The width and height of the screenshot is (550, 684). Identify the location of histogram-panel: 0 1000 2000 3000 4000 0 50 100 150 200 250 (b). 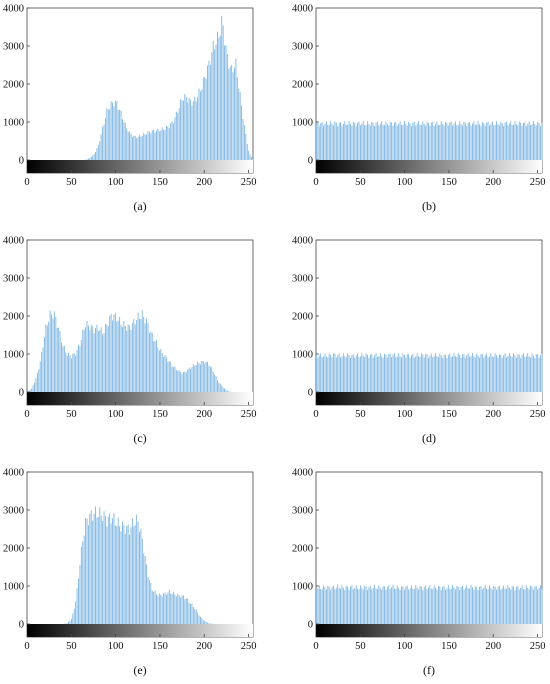
(418, 109).